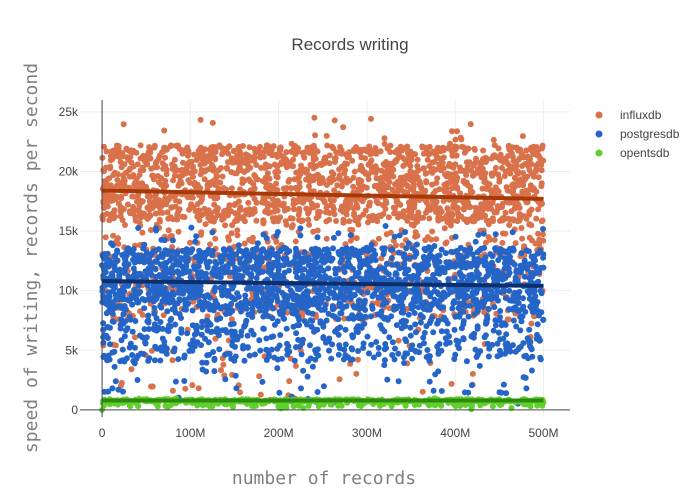  Describe the element at coordinates (632, 153) in the screenshot. I see `legend-item-opentsdb: opentsdb` at that location.